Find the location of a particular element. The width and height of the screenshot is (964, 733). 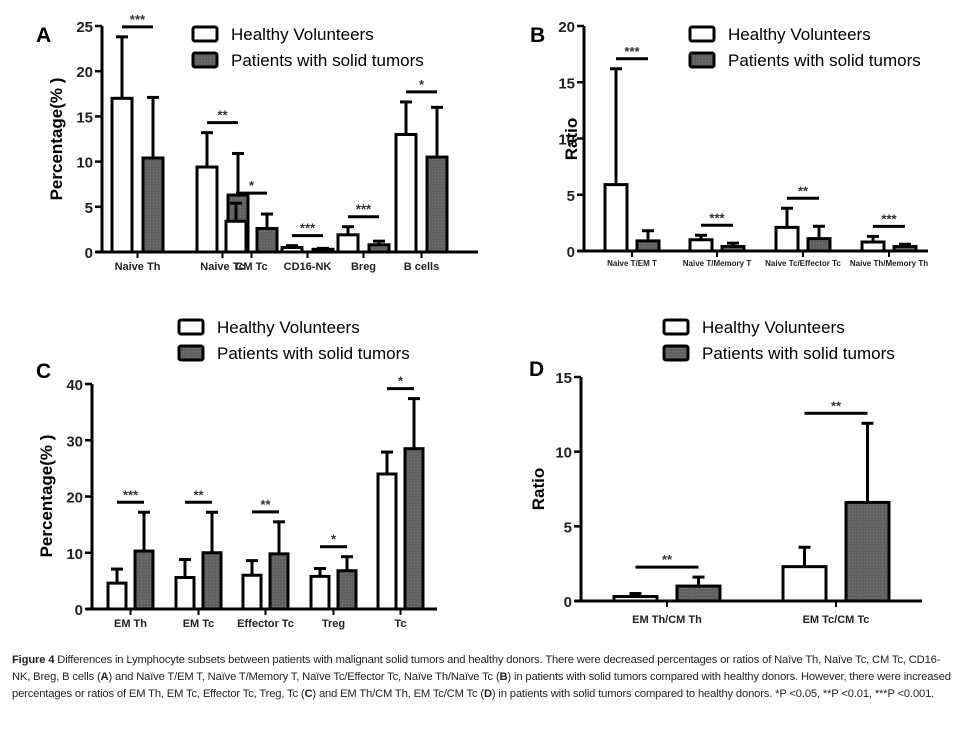

x-tick-label: EM Th/CM Th is located at coordinates (667, 620).